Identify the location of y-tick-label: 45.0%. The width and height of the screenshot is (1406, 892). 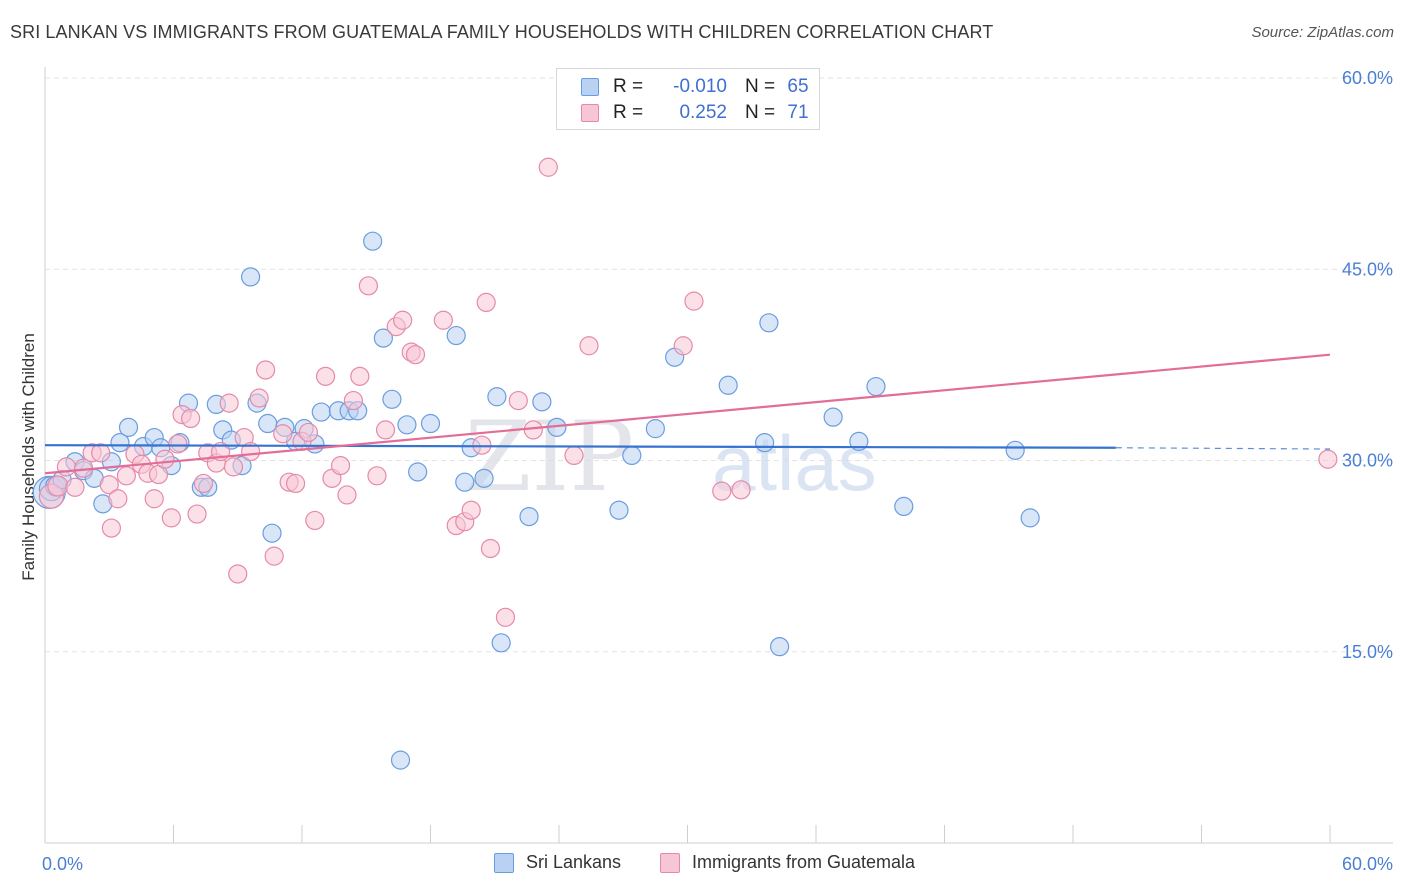
(1367, 269).